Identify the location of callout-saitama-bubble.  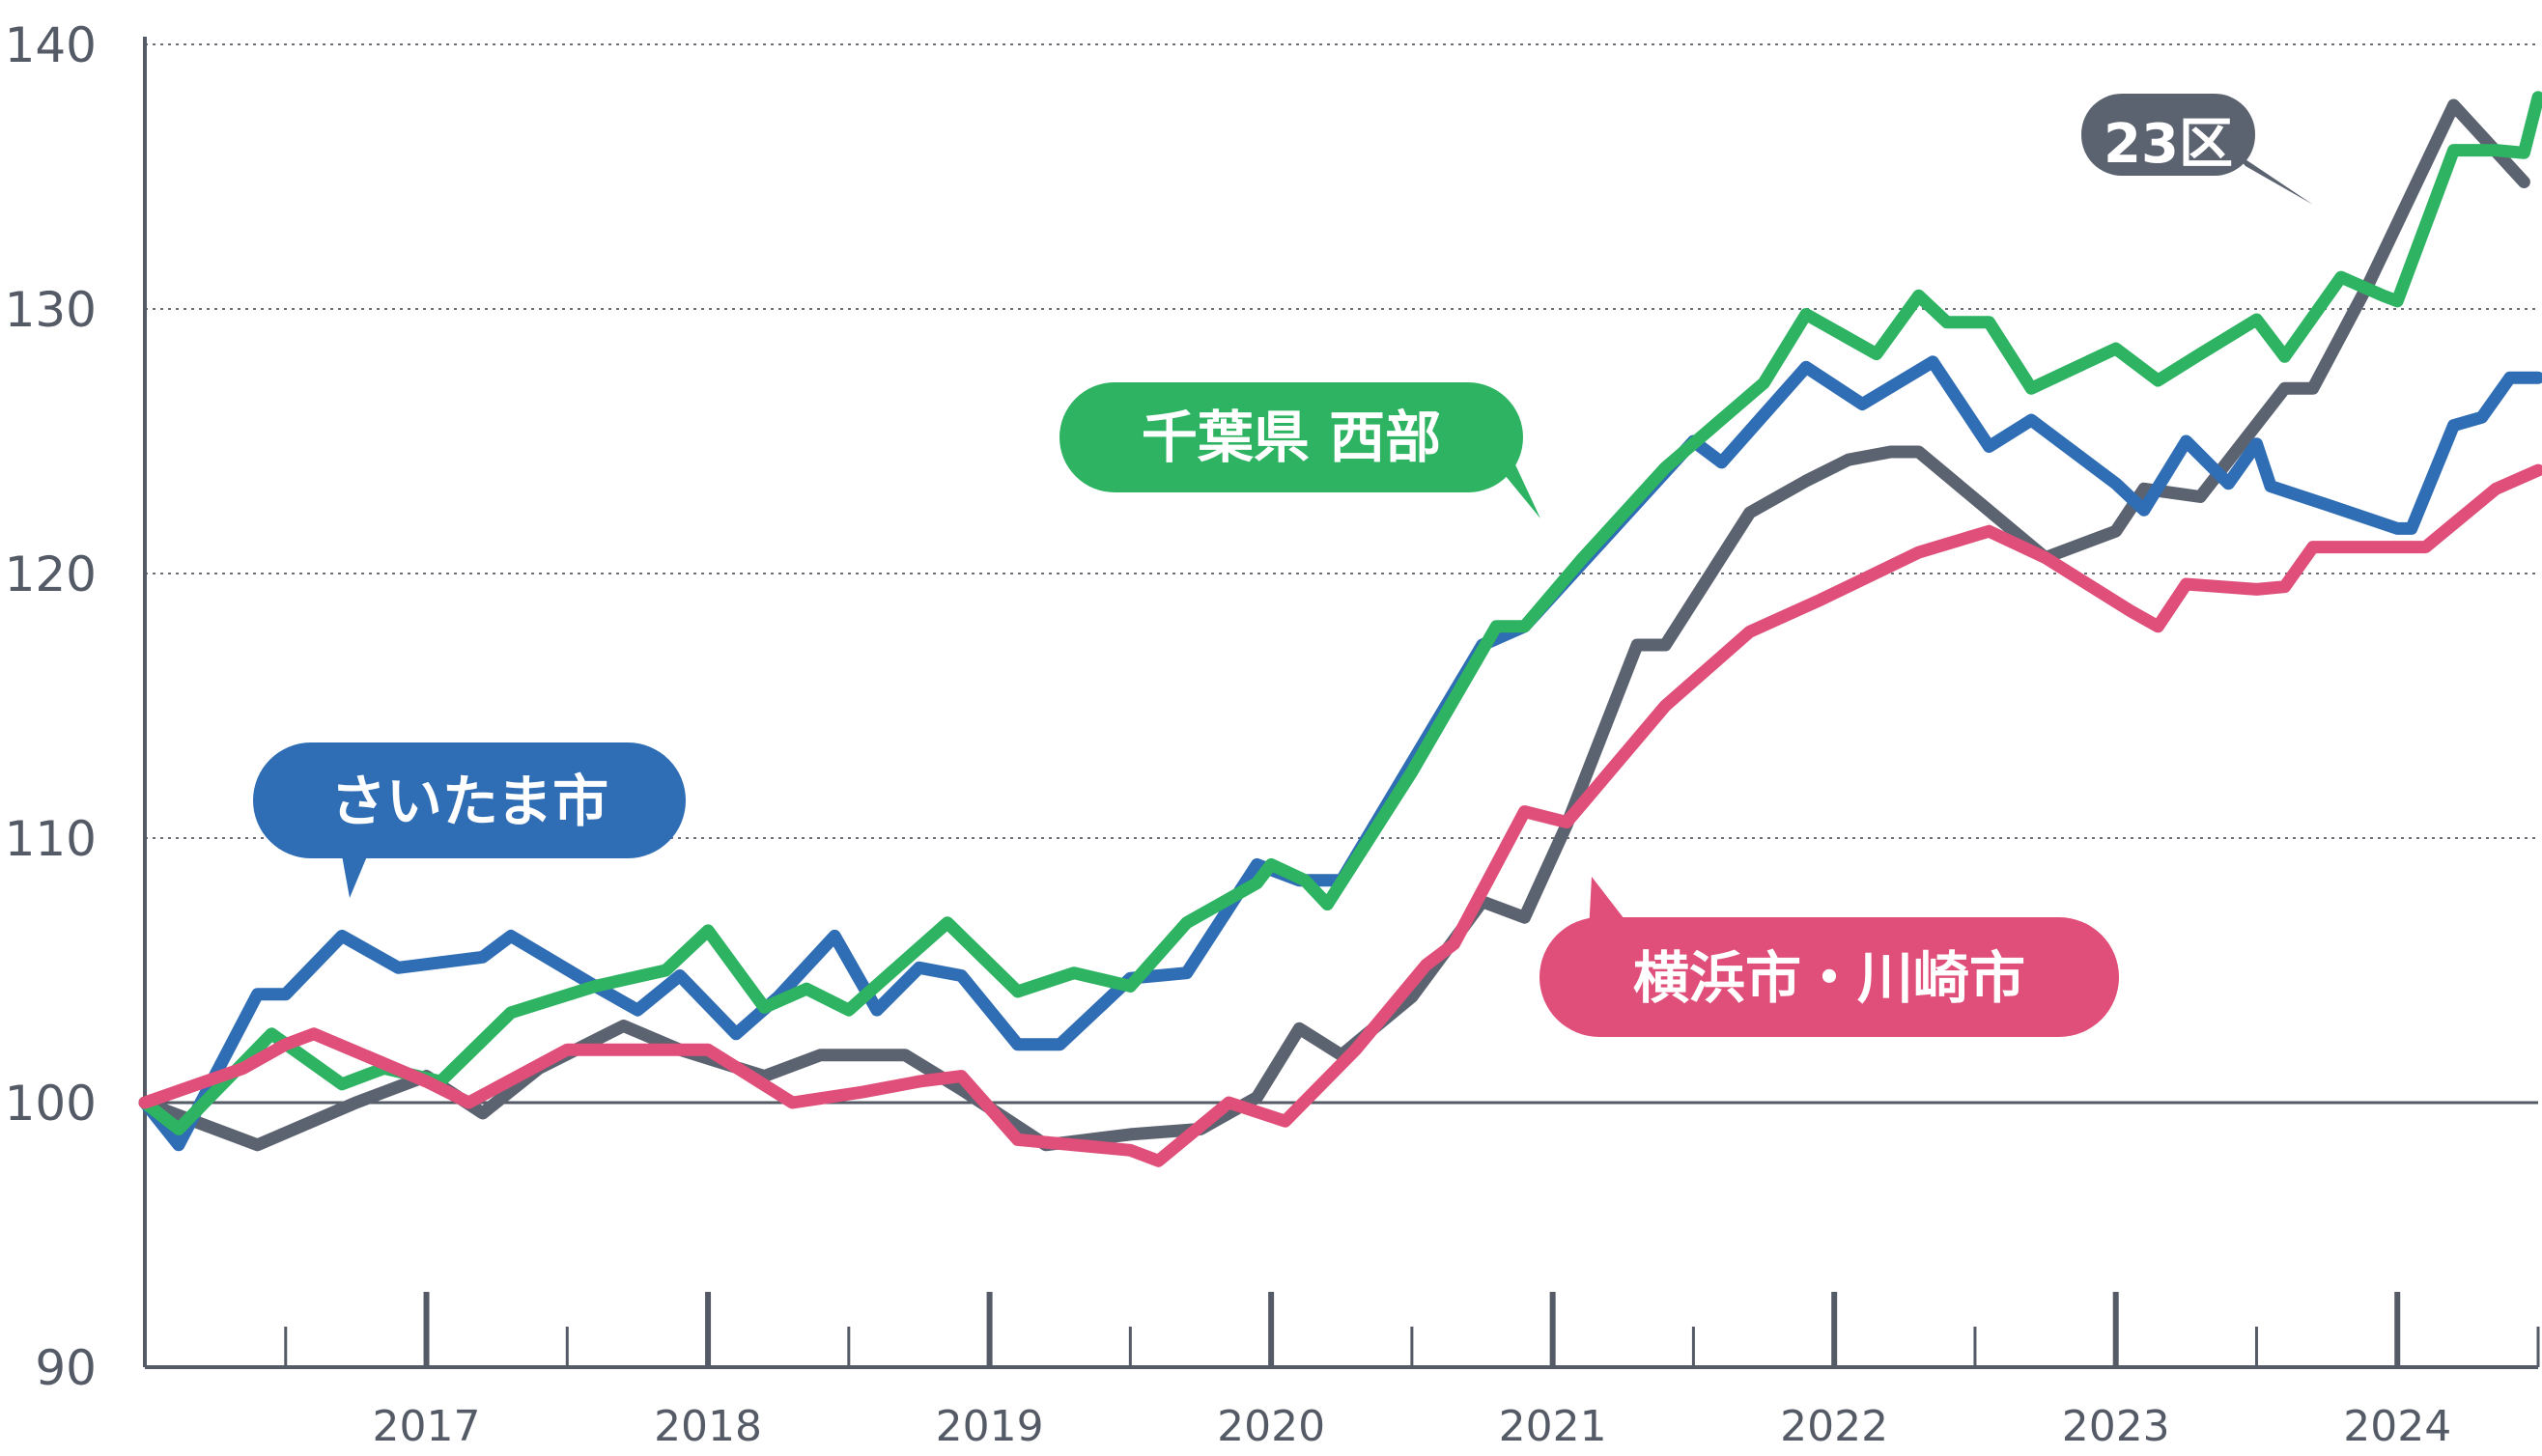
(469, 800).